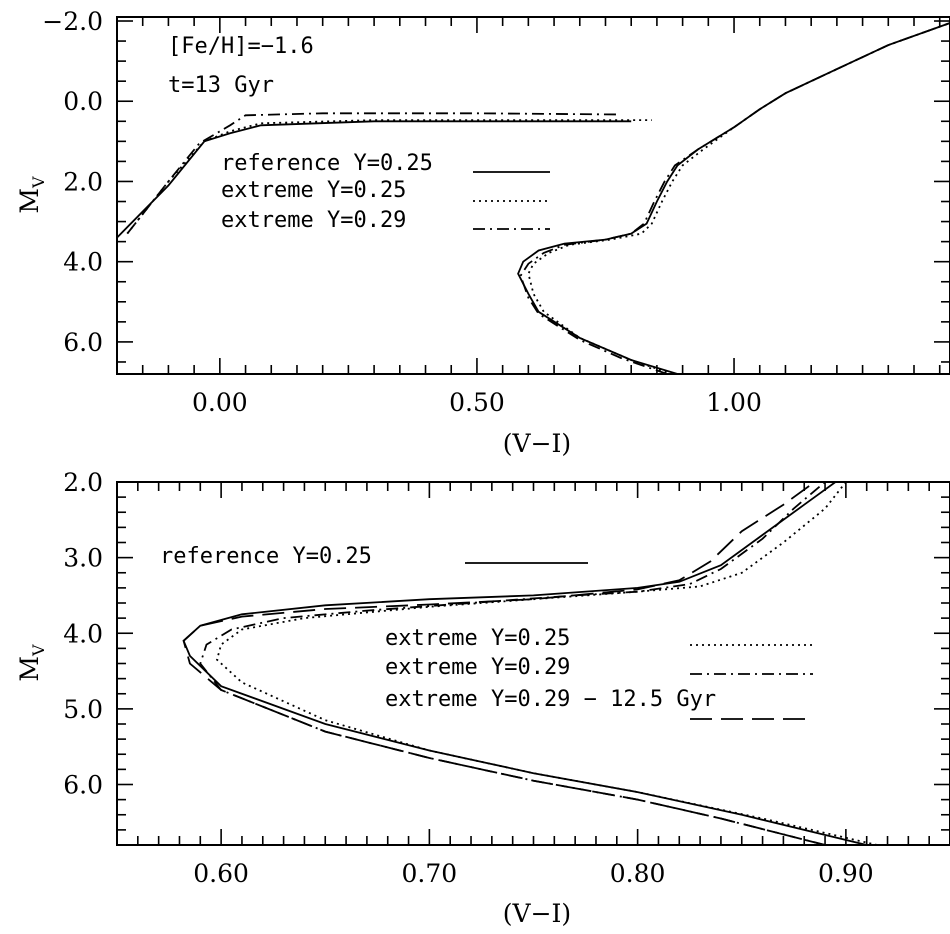 This screenshot has height=934, width=950. Describe the element at coordinates (550, 699) in the screenshot. I see `legend-label: extreme Y=0.29 − 12.5 Gyr` at that location.